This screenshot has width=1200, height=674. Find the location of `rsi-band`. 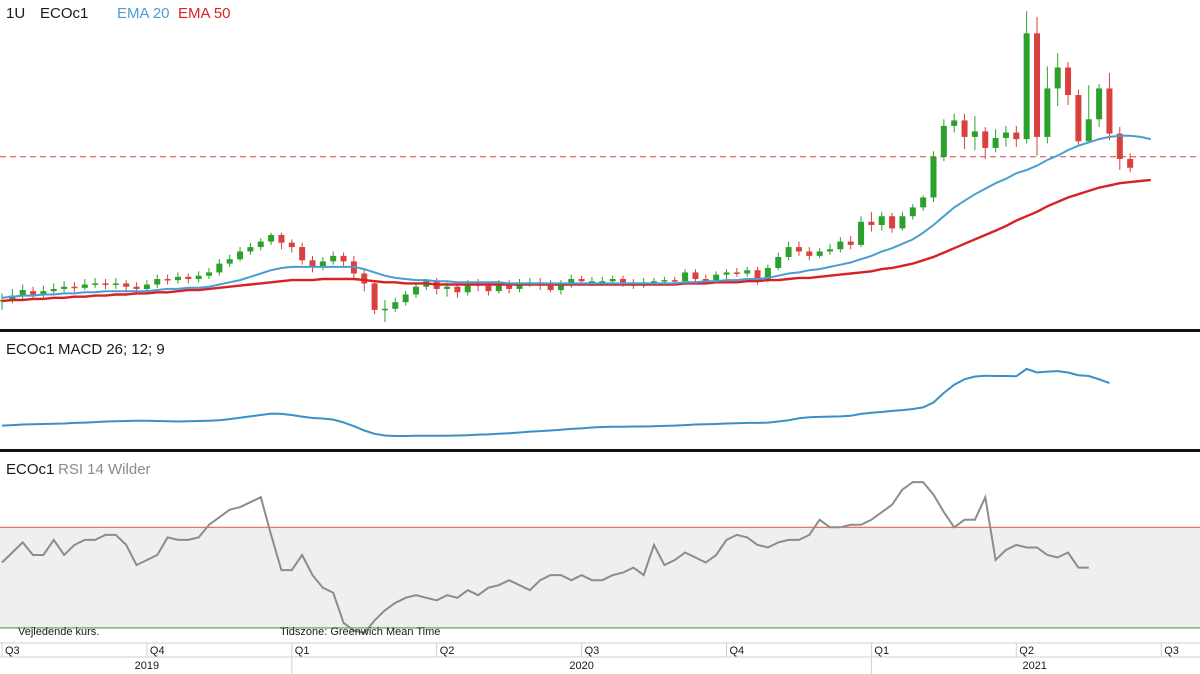

rsi-band is located at coordinates (600, 577).